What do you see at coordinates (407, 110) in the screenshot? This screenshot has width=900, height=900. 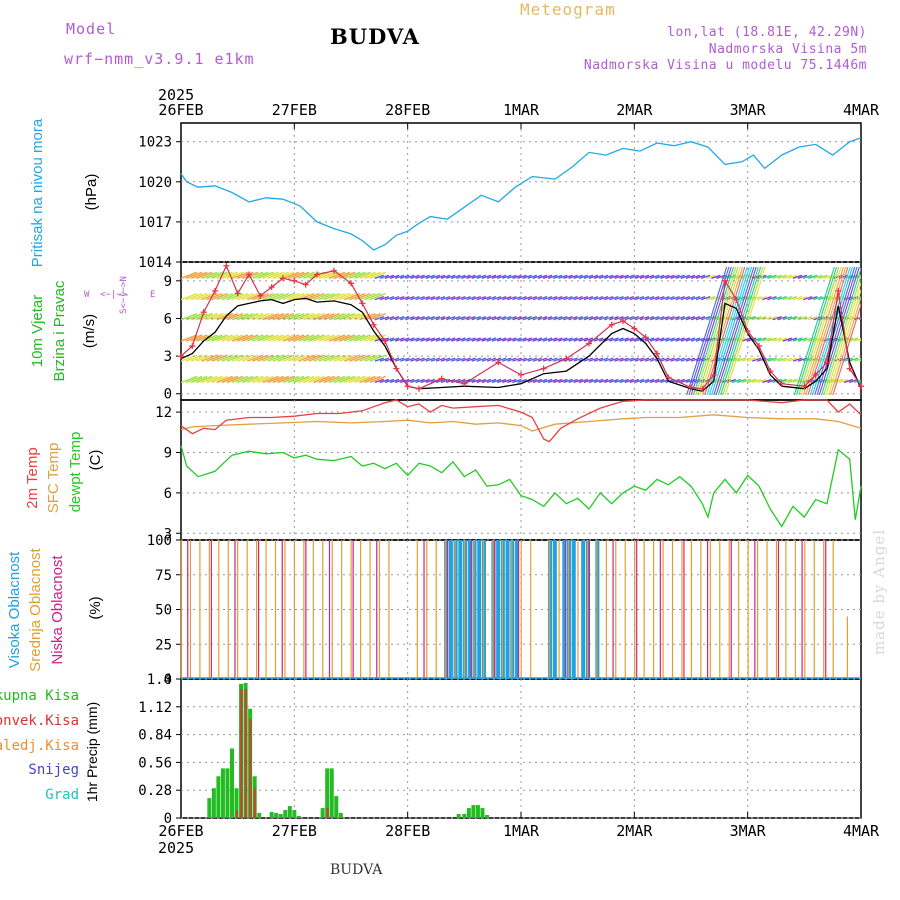 I see `top-time-tick: 28FEB` at bounding box center [407, 110].